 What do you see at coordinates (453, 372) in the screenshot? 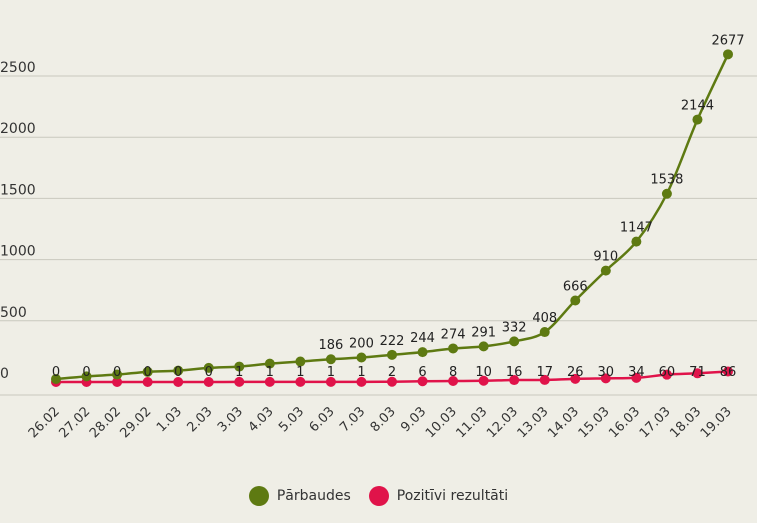
I see `data-label-s1-13: 8` at bounding box center [453, 372].